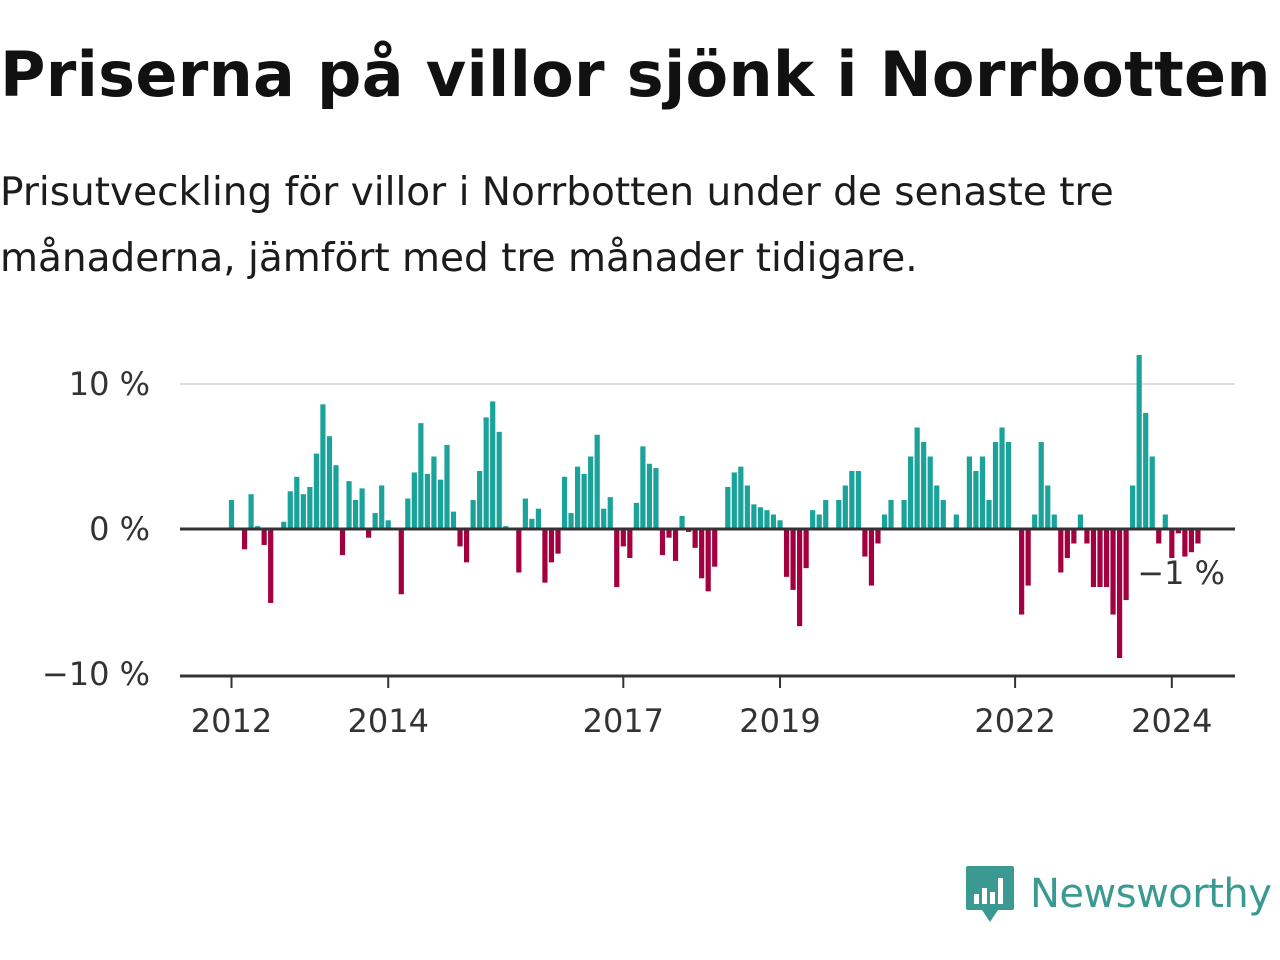 This screenshot has width=1280, height=960. I want to click on axes, so click(707, 607).